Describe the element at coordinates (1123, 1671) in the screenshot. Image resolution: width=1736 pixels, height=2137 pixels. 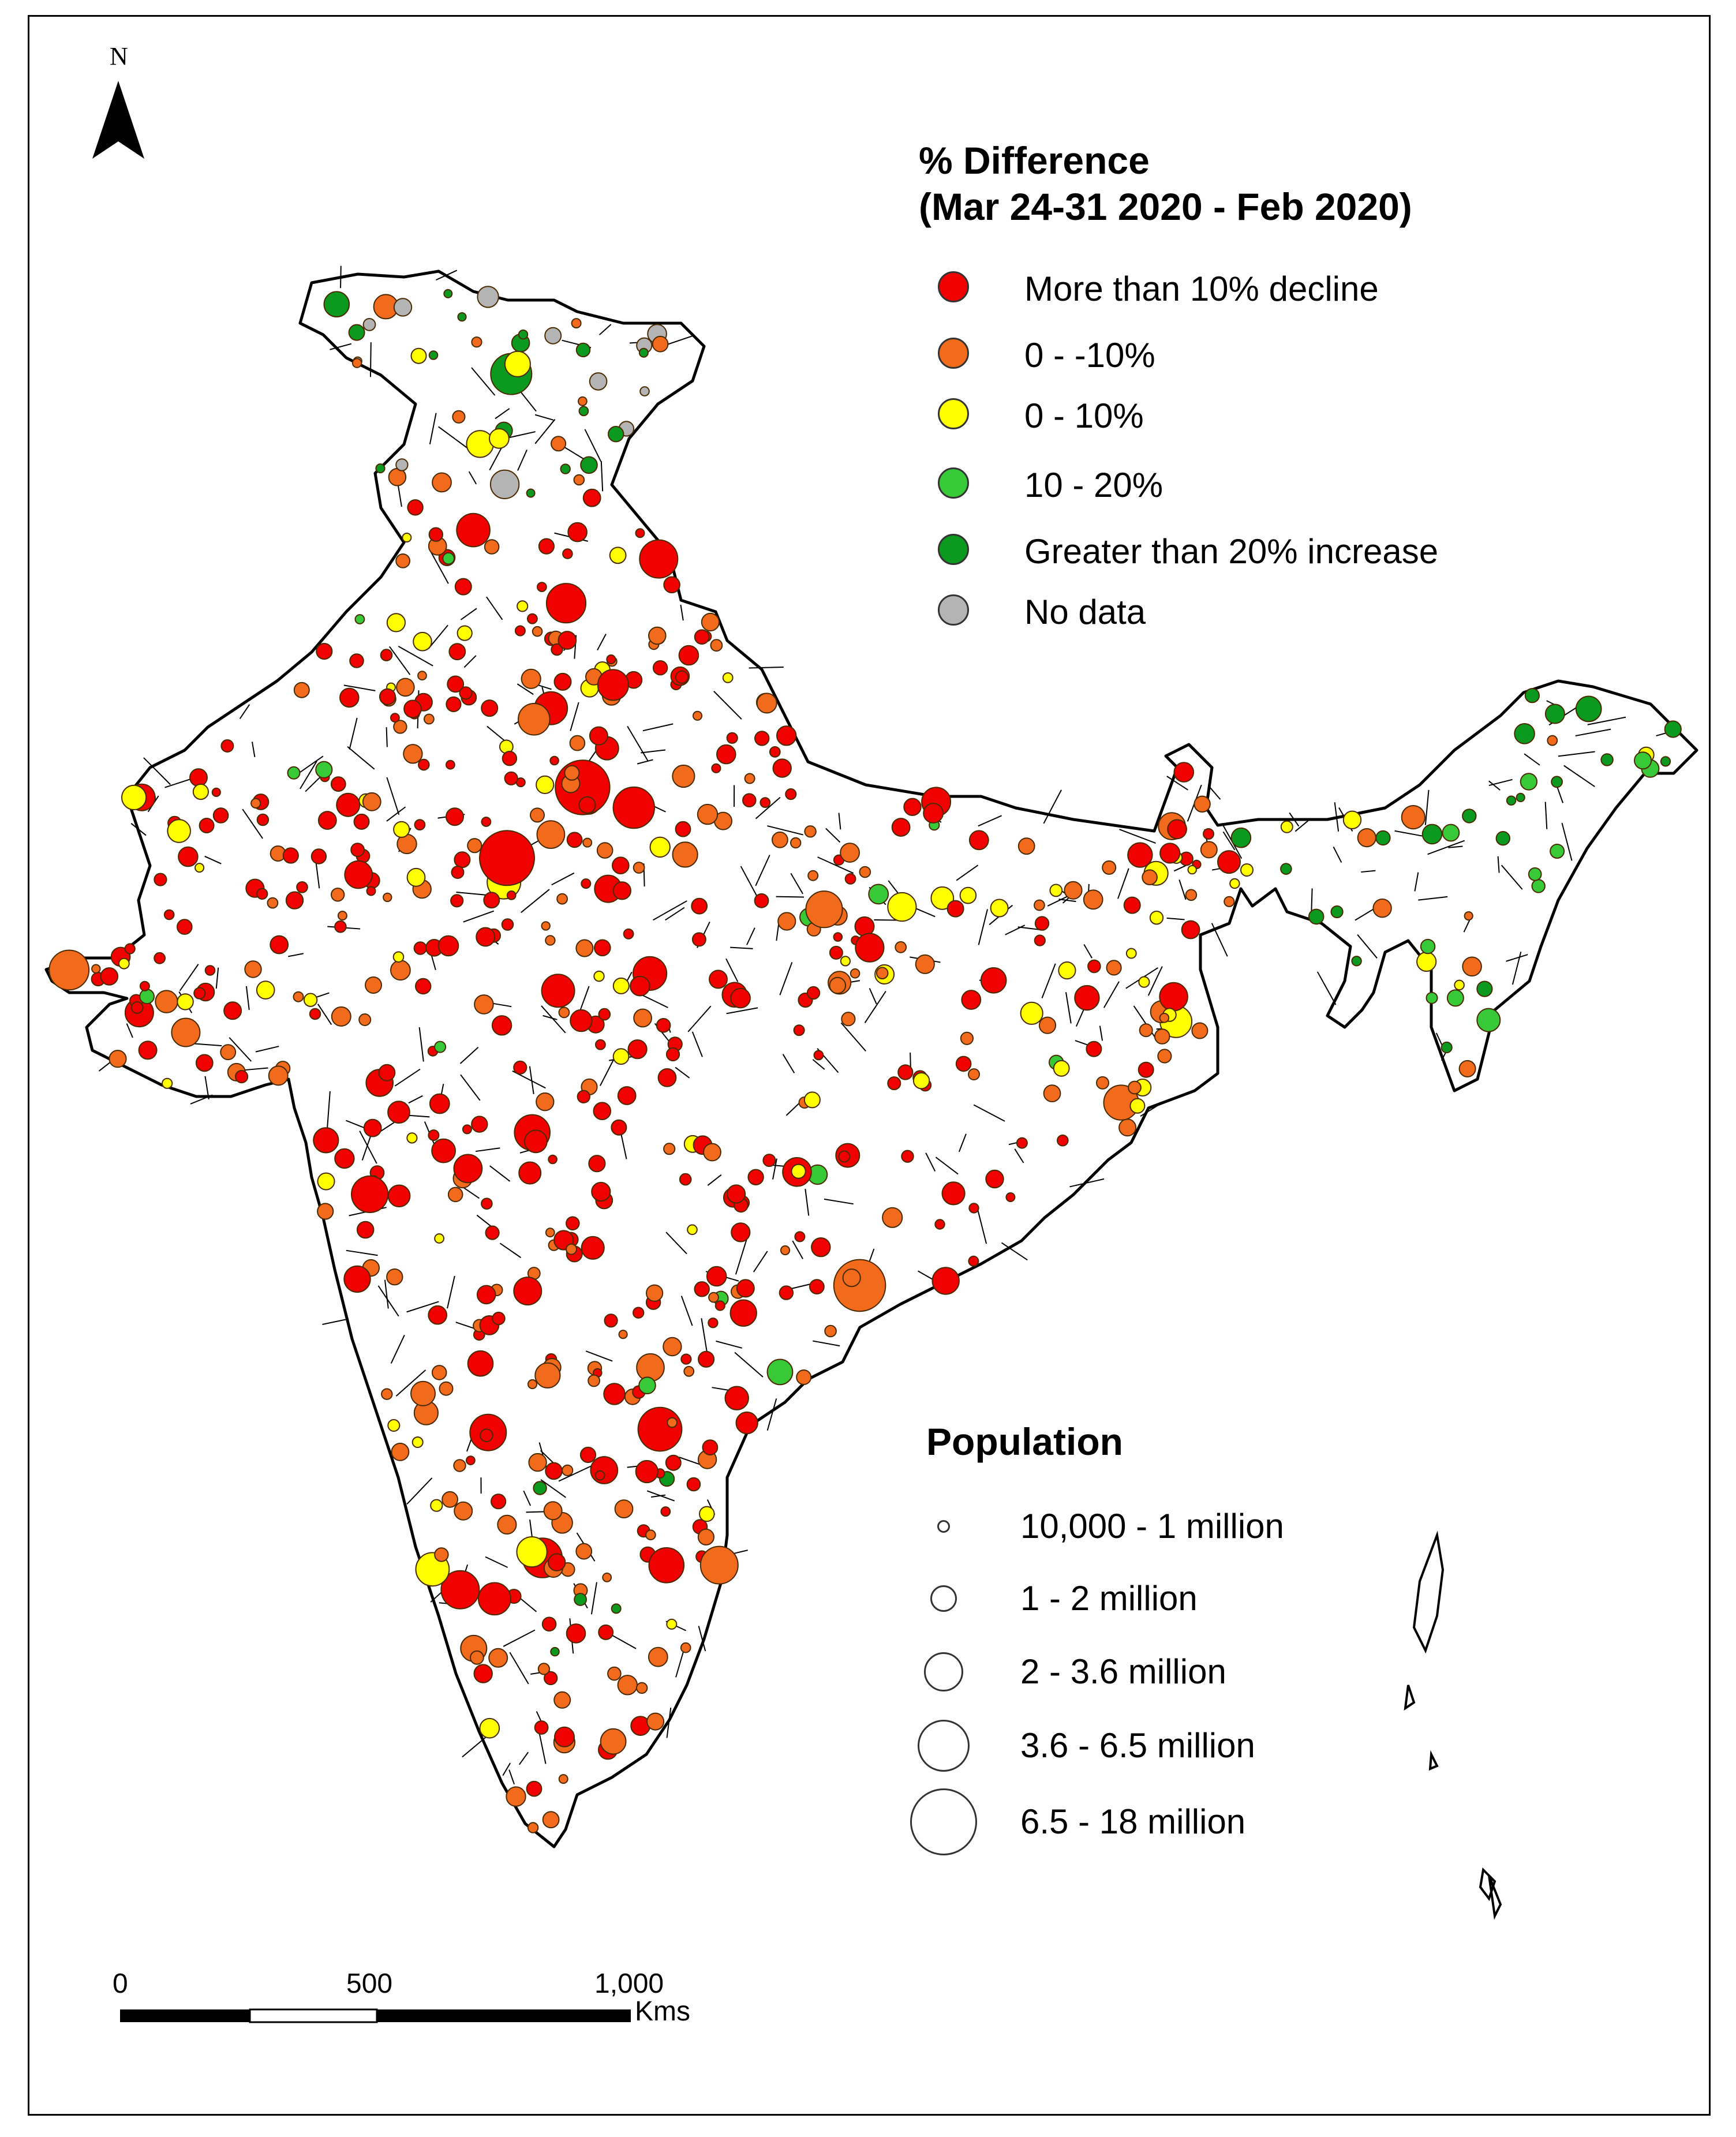
I see `population-label-2: 2 - 3.6 million` at that location.